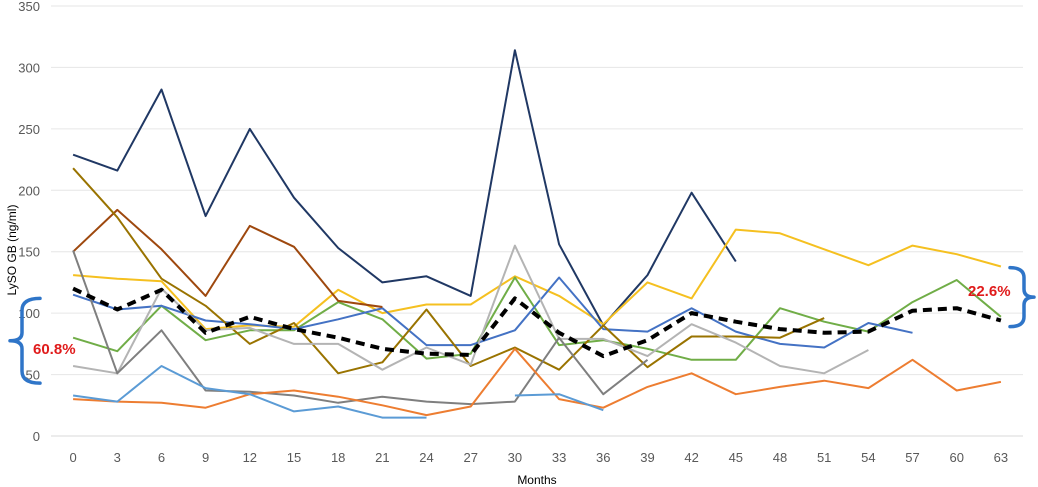 The image size is (1038, 487). Describe the element at coordinates (29, 67) in the screenshot. I see `y-tick-label: 300` at that location.